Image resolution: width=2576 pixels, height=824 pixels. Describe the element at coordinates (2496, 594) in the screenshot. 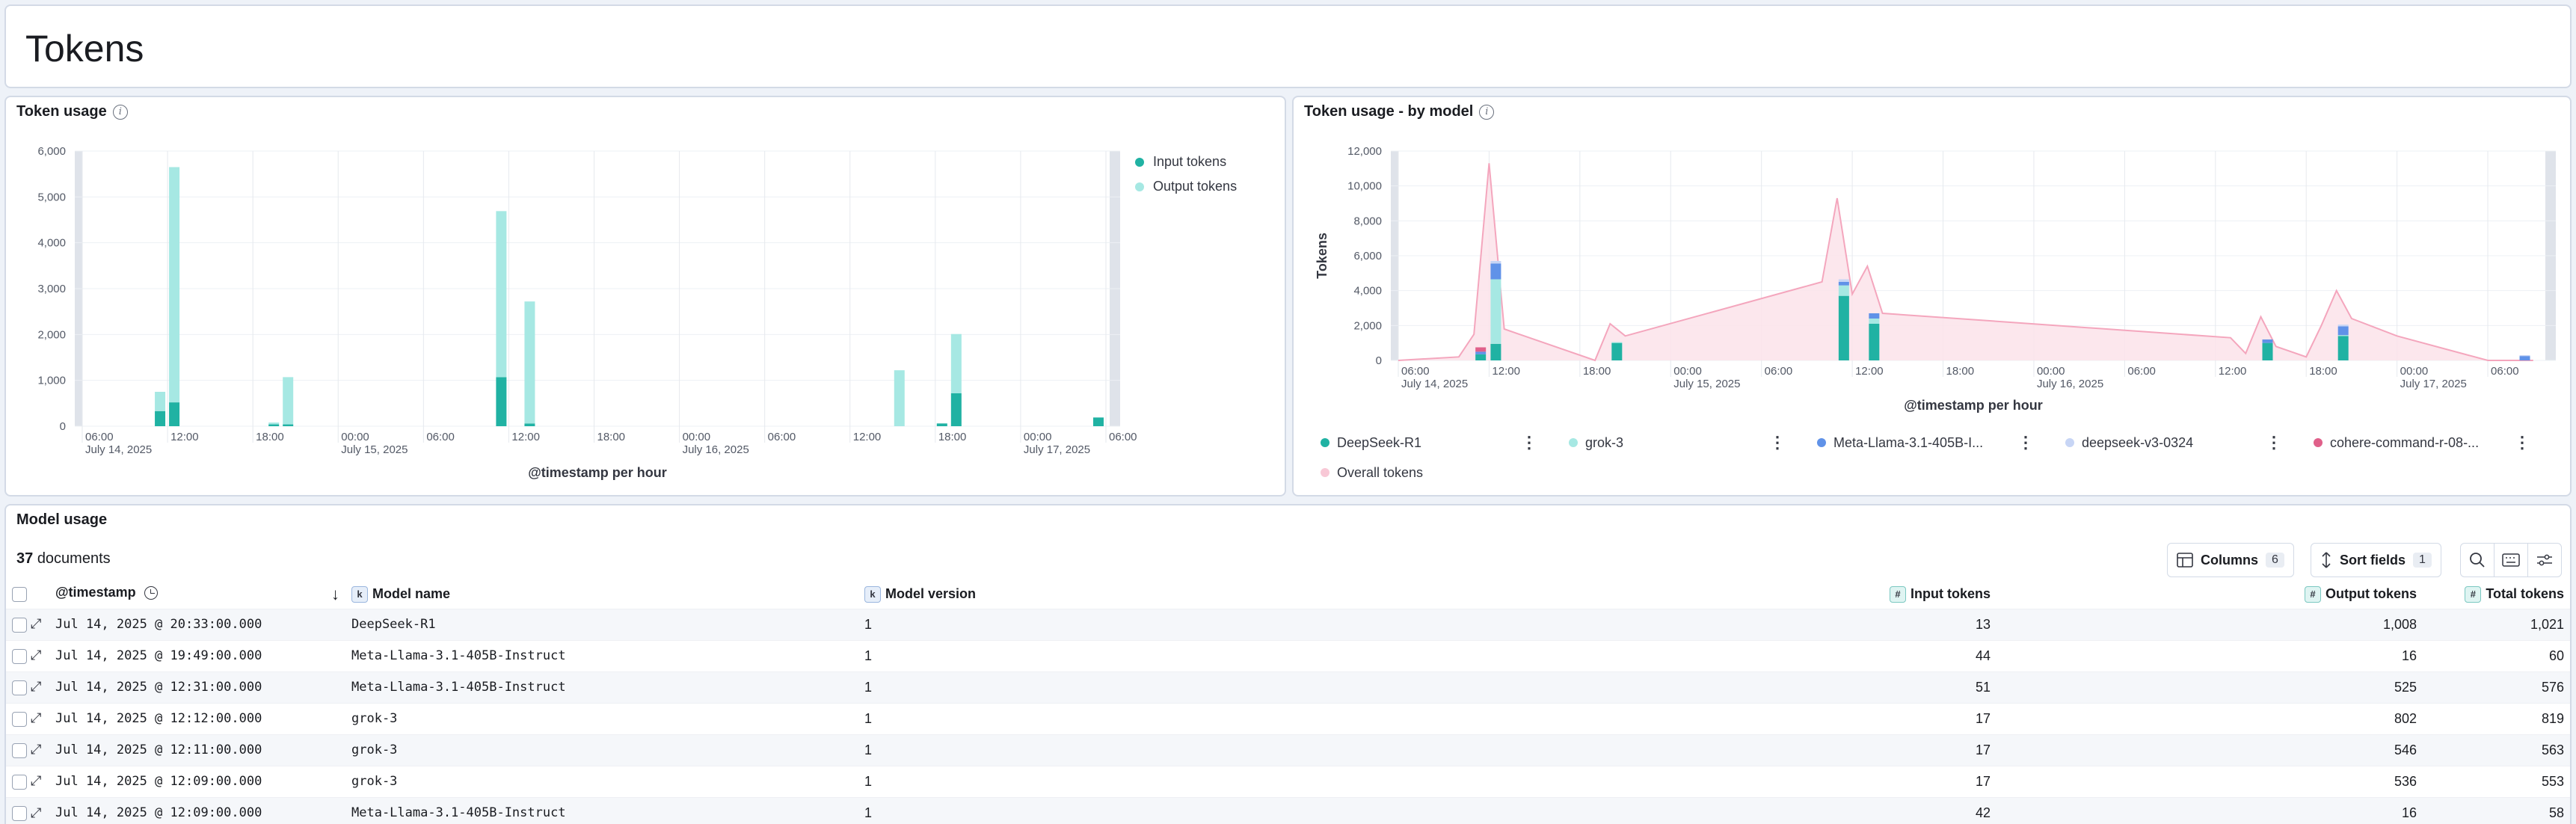

I see `column-header-total-tokens: # Total tokens` at that location.